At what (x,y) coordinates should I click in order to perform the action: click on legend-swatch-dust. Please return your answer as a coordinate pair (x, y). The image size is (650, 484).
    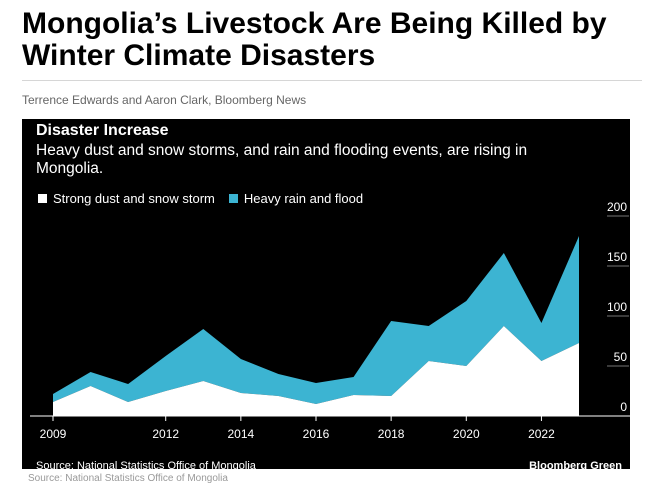
    Looking at the image, I should click on (42, 198).